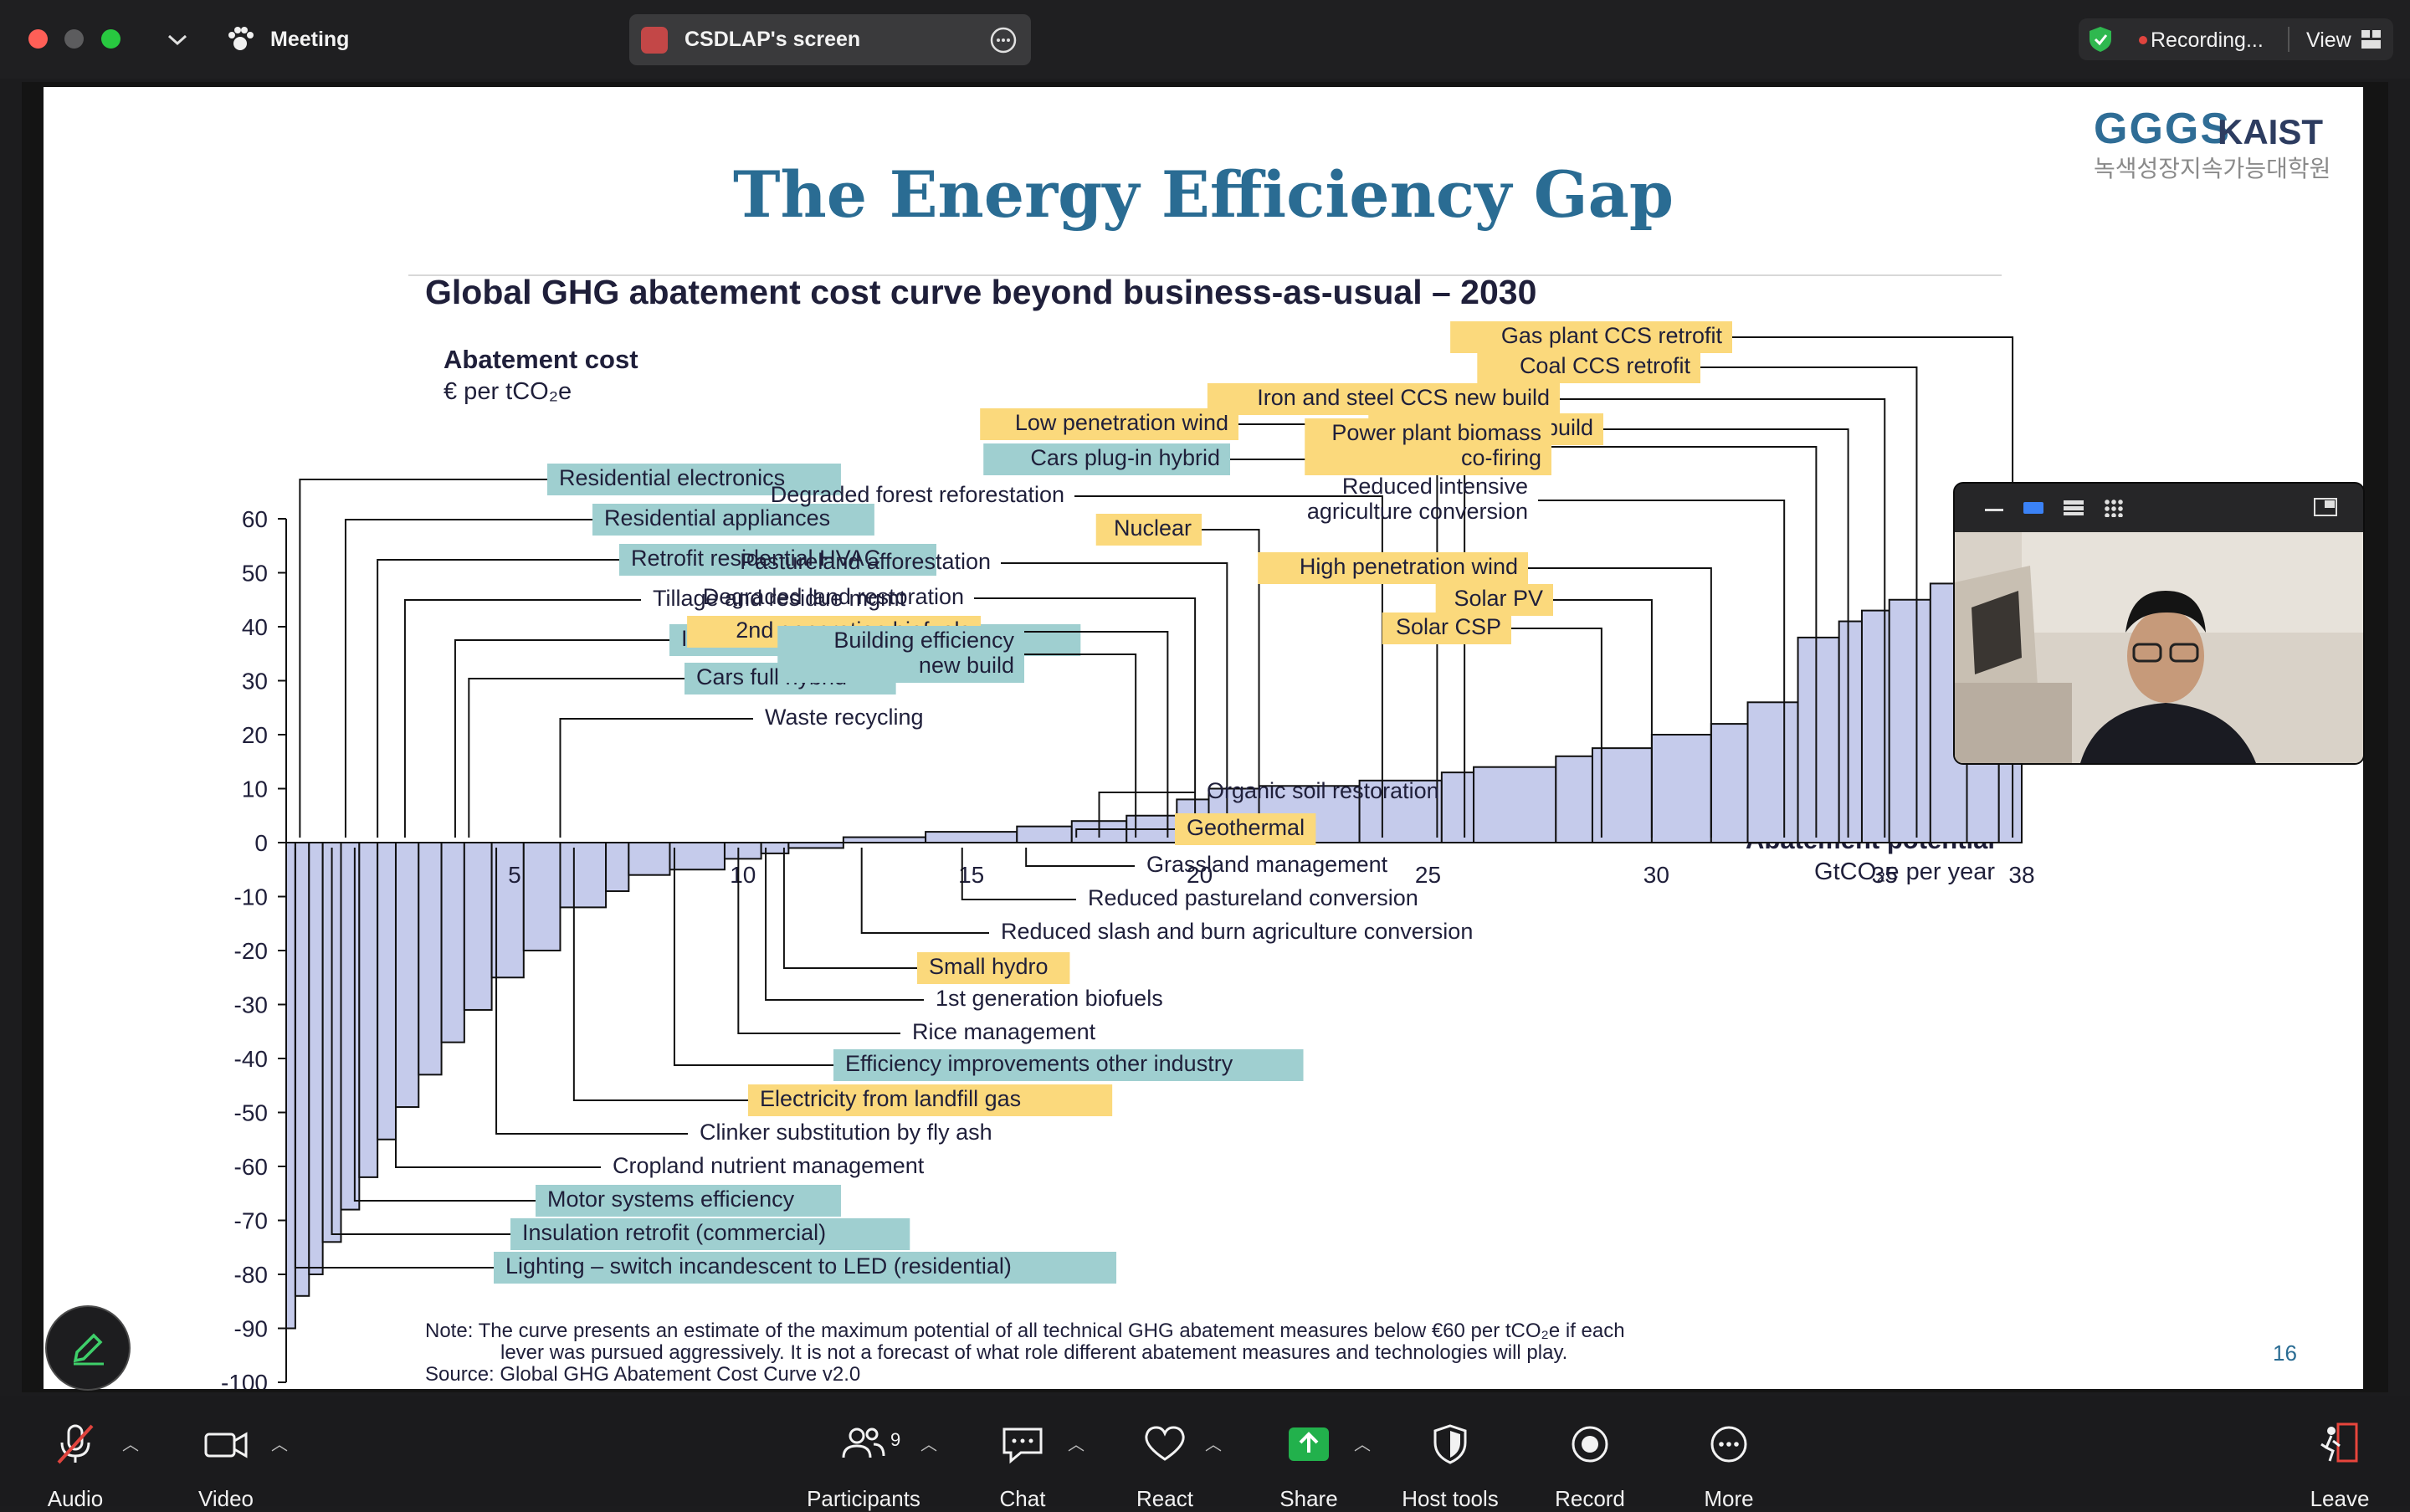 Image resolution: width=2410 pixels, height=1512 pixels. Describe the element at coordinates (1200, 875) in the screenshot. I see `x-tick-label: 20` at that location.